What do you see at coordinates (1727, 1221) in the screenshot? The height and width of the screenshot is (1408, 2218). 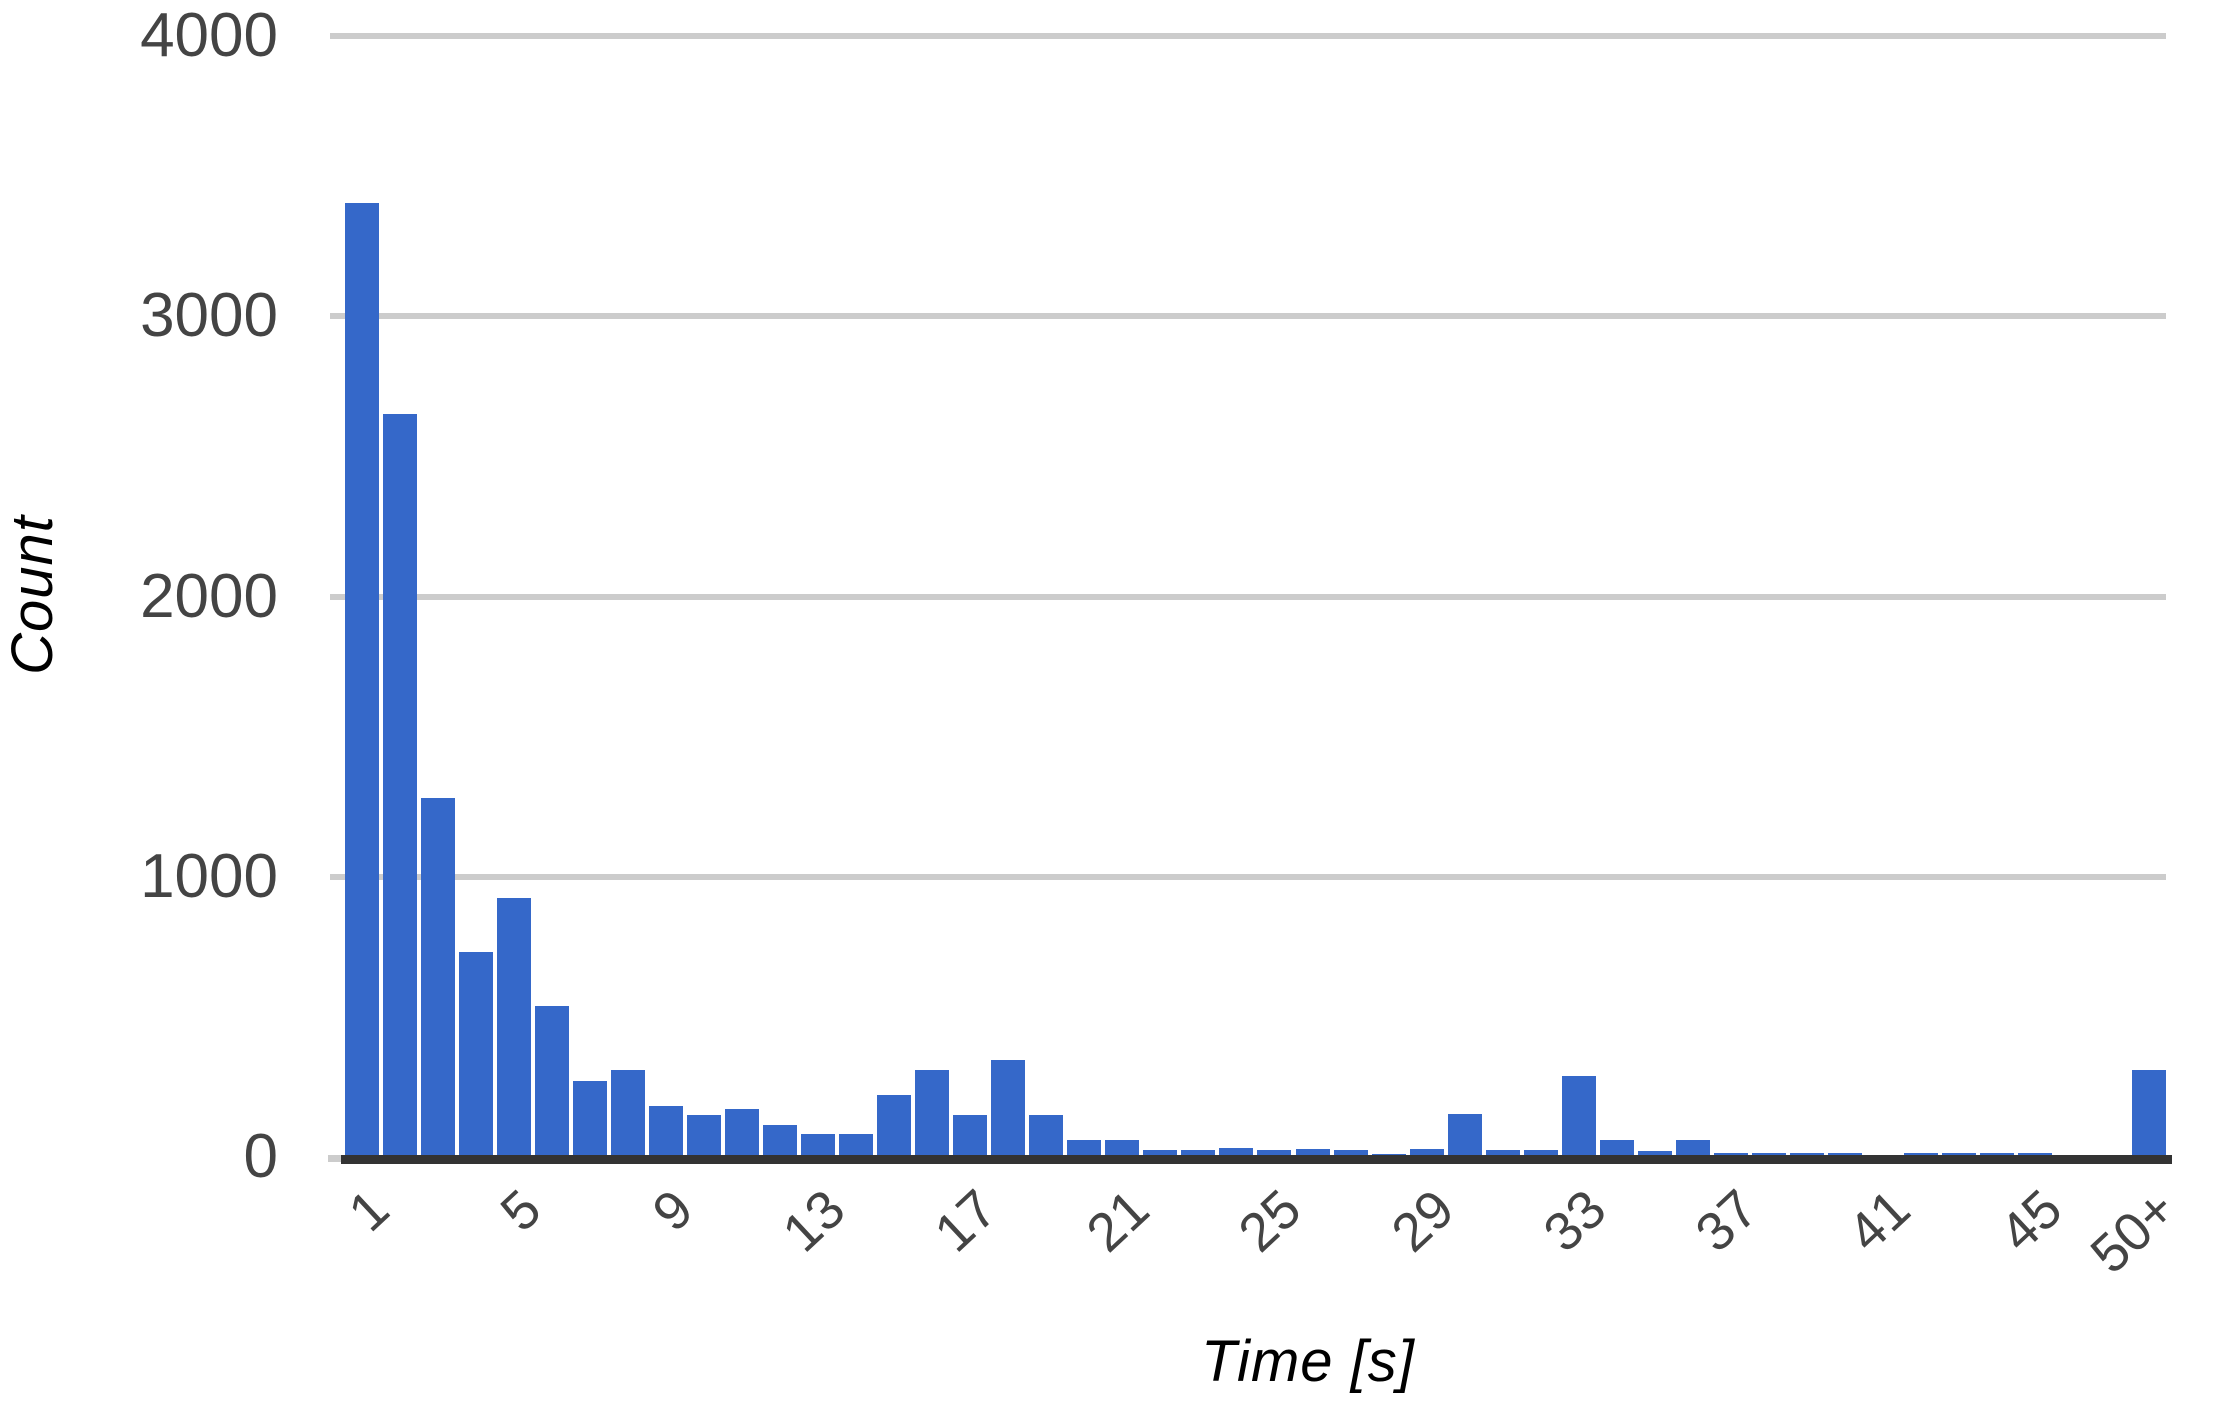 I see `x-tick-label-37: 37` at bounding box center [1727, 1221].